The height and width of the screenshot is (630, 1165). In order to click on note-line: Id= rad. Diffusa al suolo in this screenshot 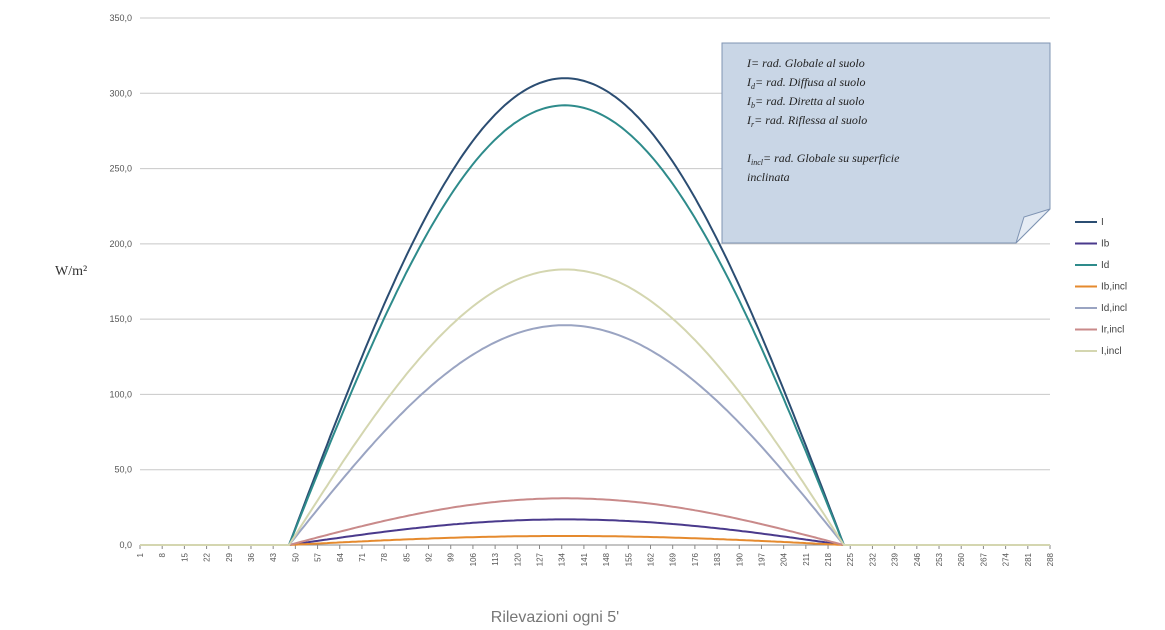, I will do `click(805, 83)`.